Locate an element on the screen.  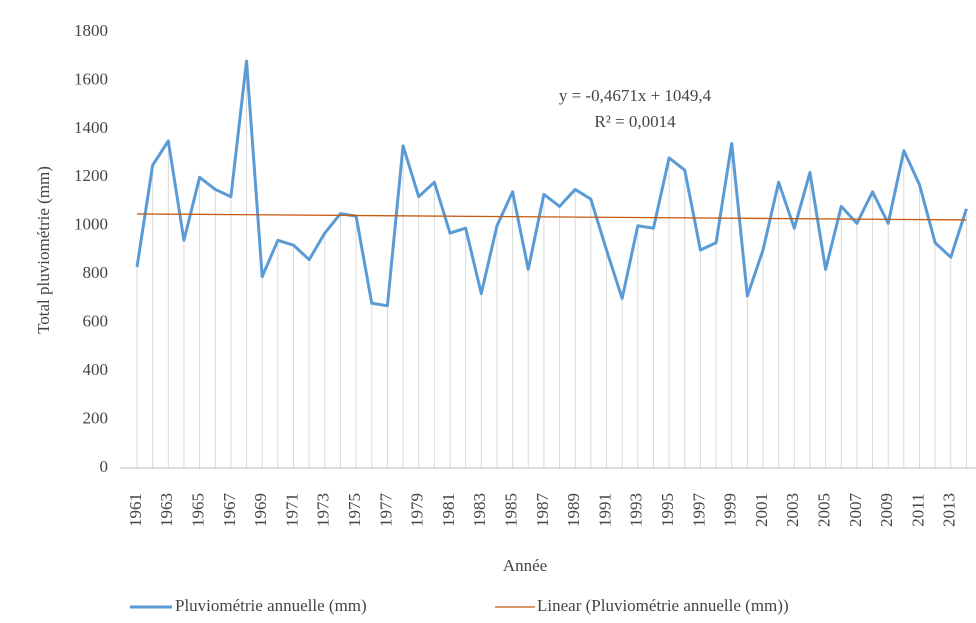
x-tick-label: 1989 is located at coordinates (573, 510).